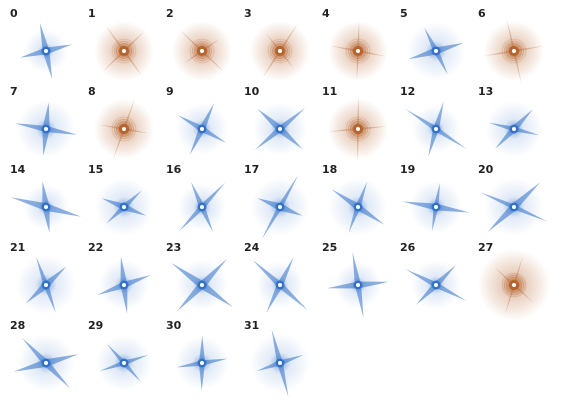  I want to click on thumbnail: 27, so click(514, 281).